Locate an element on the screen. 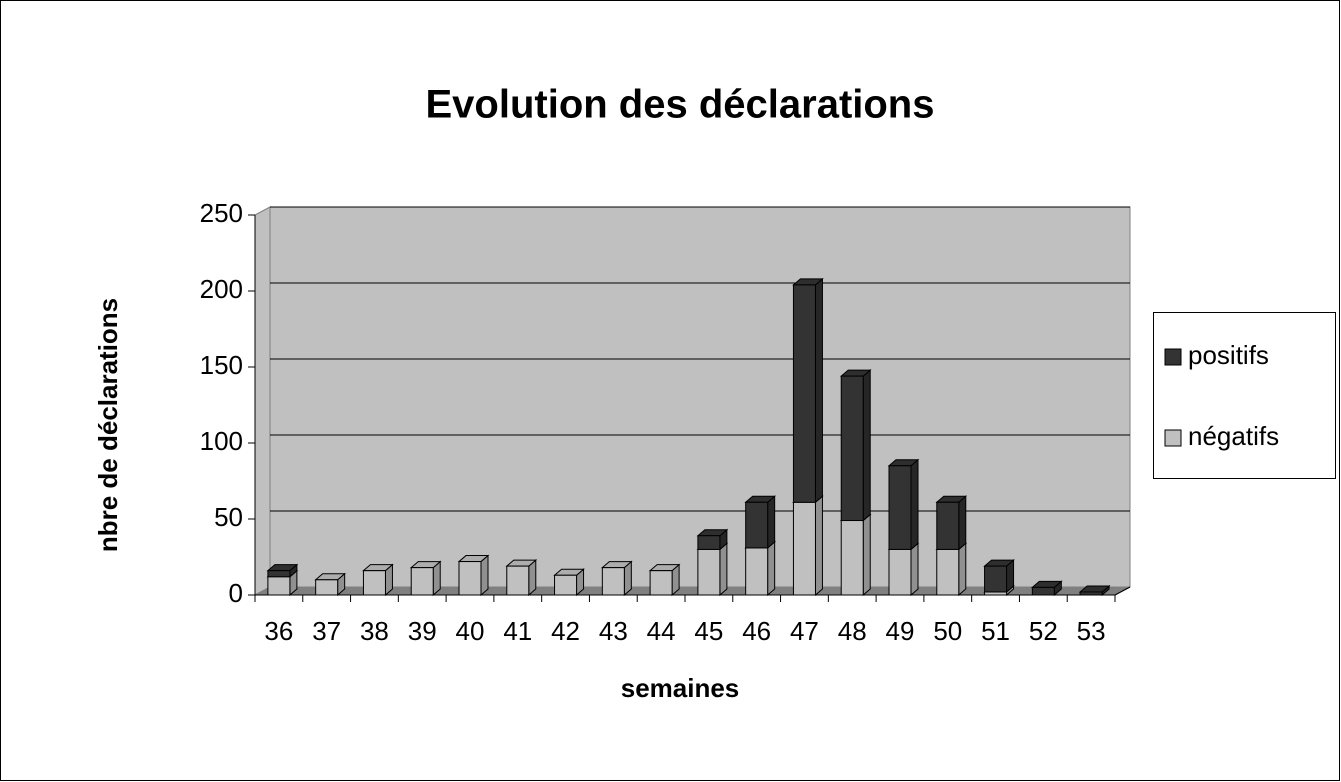 The width and height of the screenshot is (1341, 782). x-tick-label: 50 is located at coordinates (947, 631).